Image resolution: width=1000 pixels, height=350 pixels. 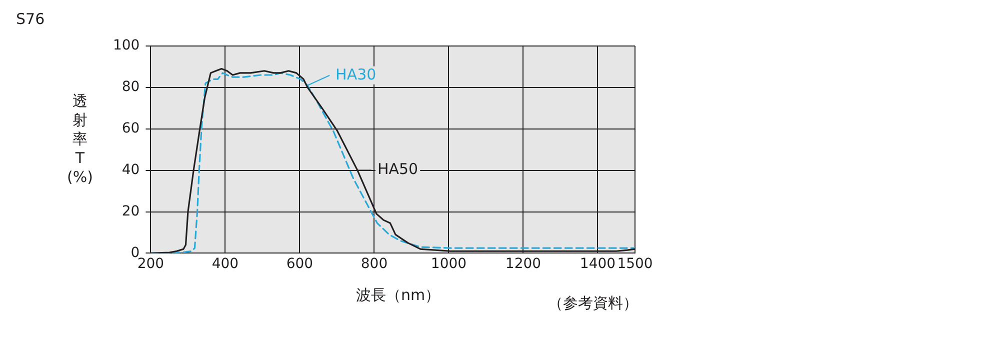 What do you see at coordinates (593, 303) in the screenshot?
I see `text: （参考資料）` at bounding box center [593, 303].